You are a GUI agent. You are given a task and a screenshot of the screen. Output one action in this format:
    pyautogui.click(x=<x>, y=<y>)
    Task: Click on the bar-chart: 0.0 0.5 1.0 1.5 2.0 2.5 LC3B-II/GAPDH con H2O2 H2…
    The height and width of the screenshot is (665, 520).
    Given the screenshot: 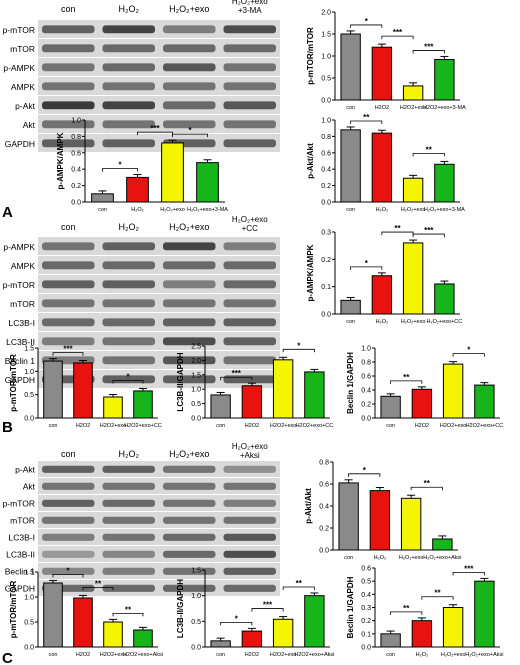 What is the action you would take?
    pyautogui.click(x=254, y=385)
    